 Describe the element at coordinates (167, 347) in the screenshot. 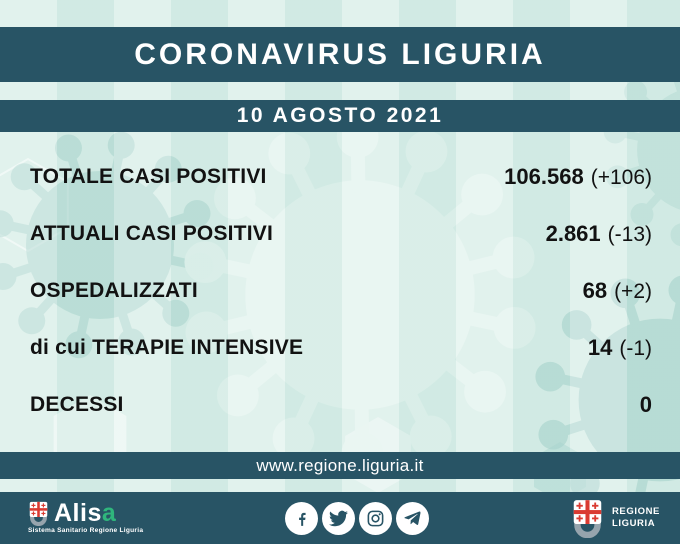

I see `stat-label: di cui TERAPIE INTENSIVE` at that location.